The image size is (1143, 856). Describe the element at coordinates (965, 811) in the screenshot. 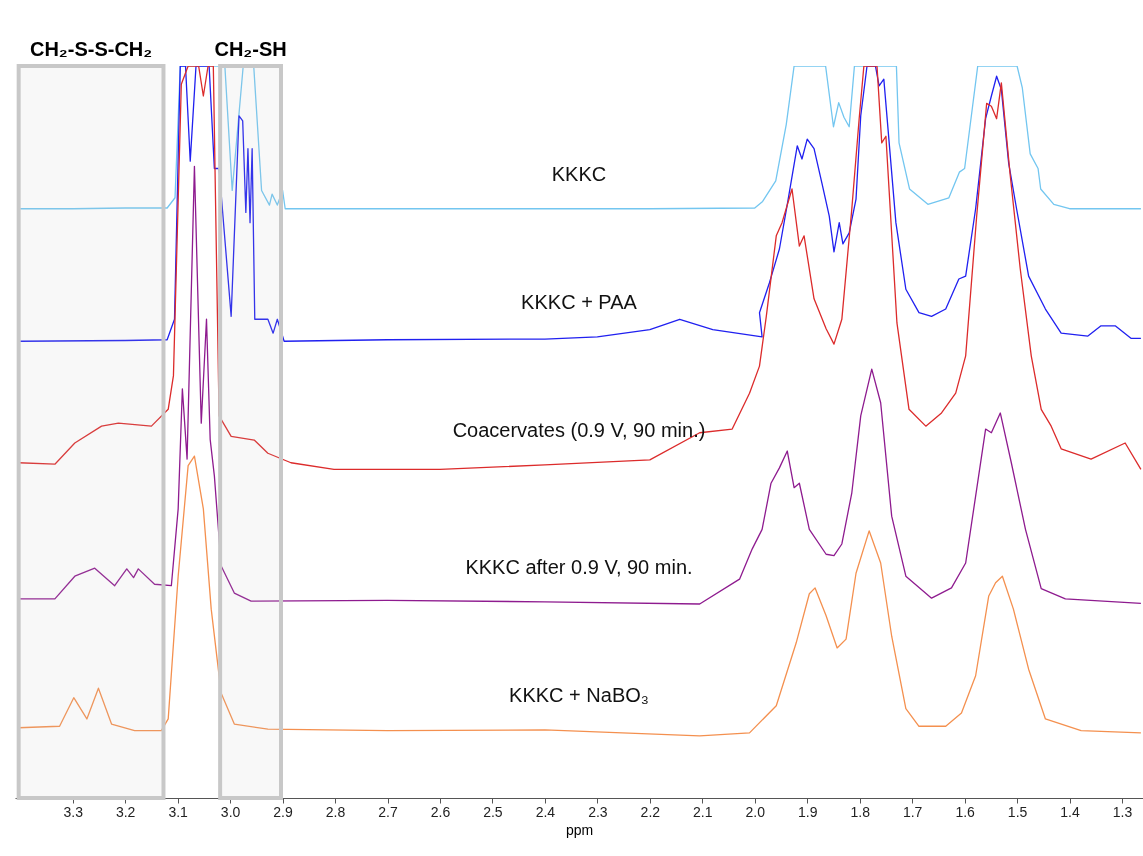

I see `x-tick-label: 1.6` at that location.